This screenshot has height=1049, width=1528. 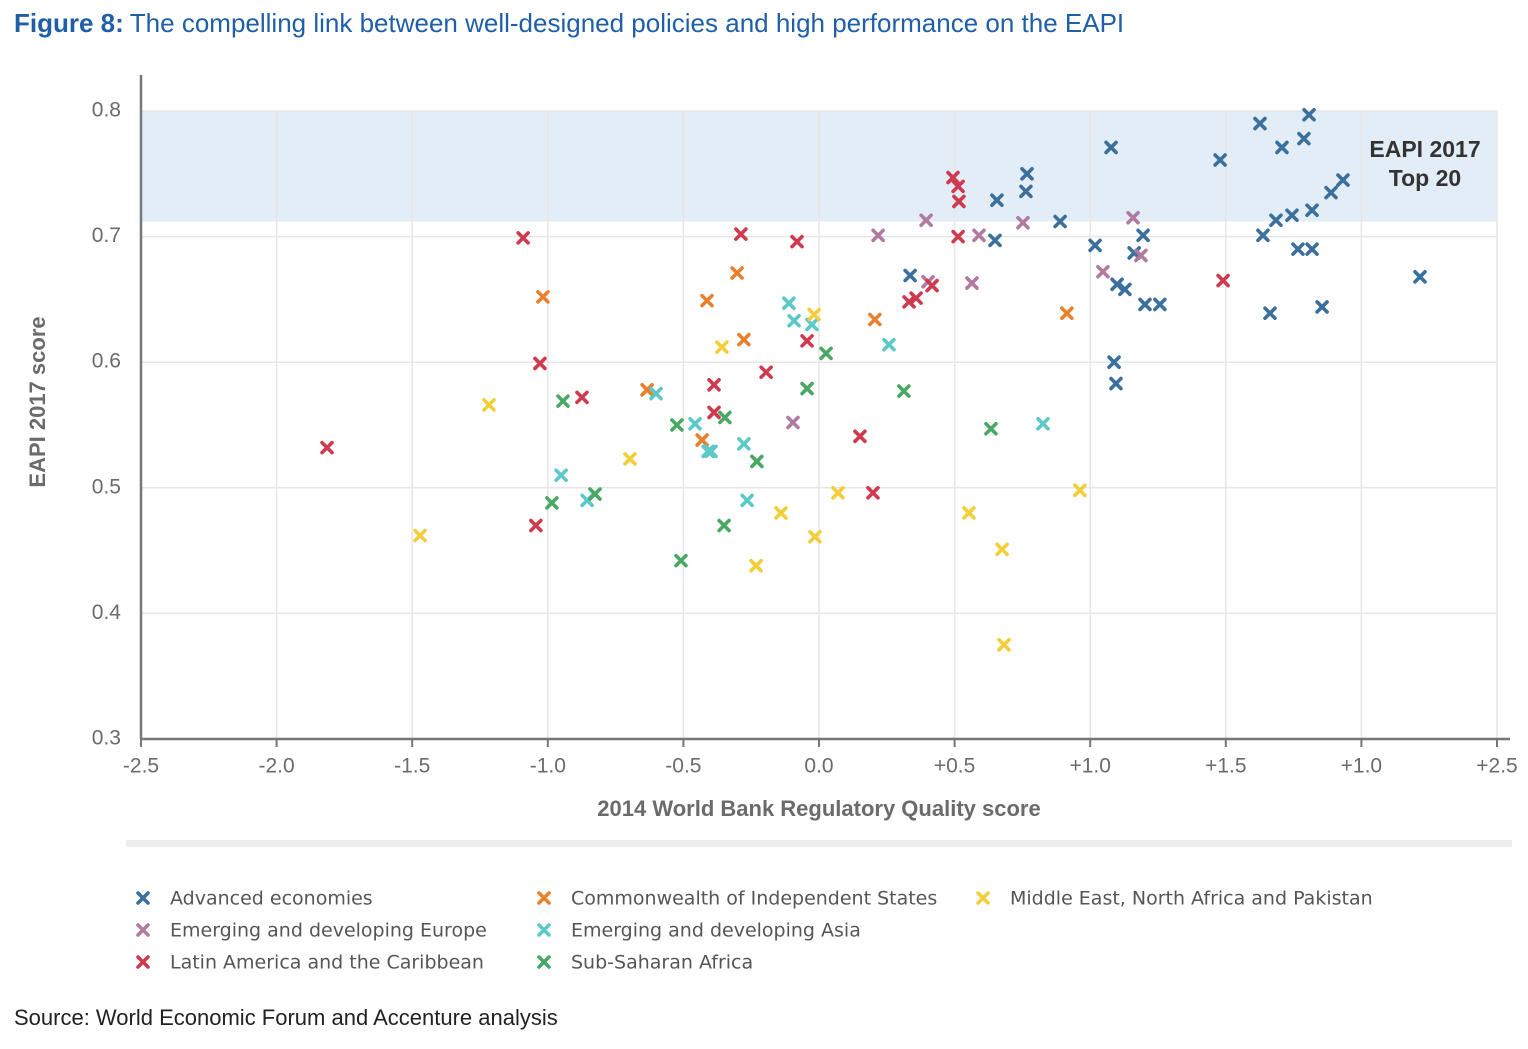 What do you see at coordinates (683, 766) in the screenshot?
I see `x-tick-label: -0.5` at bounding box center [683, 766].